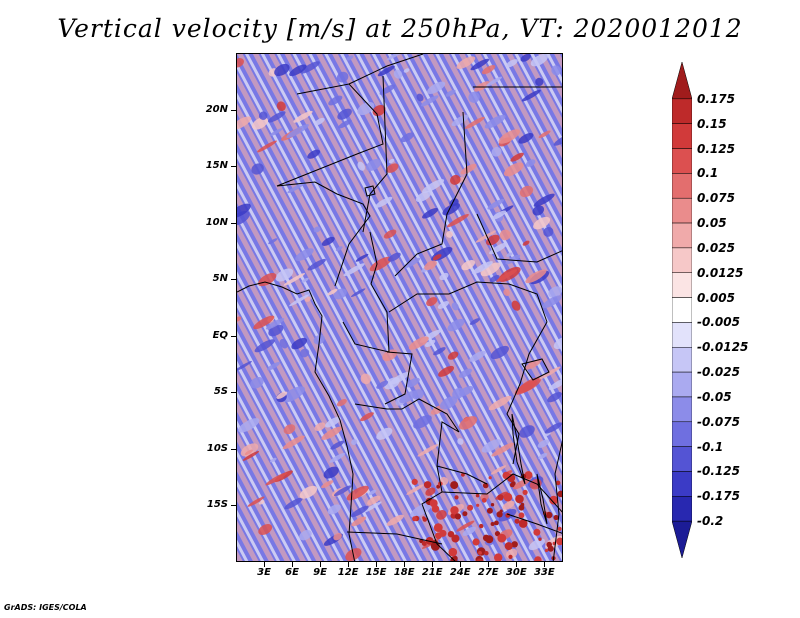  What do you see at coordinates (716, 98) in the screenshot?
I see `colorbar-level-label: 0.175` at bounding box center [716, 98].